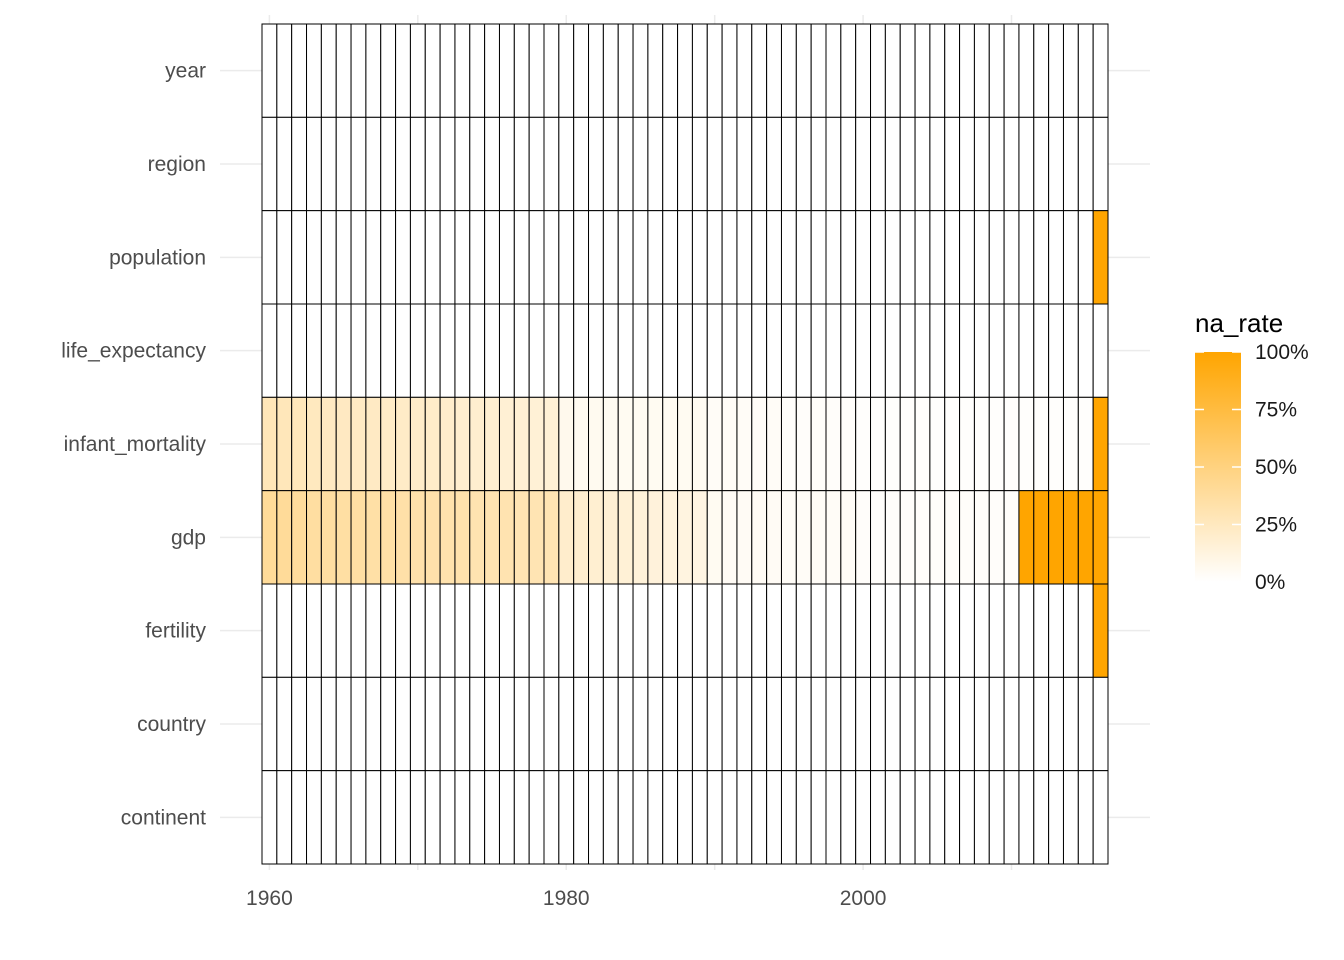 Image resolution: width=1344 pixels, height=960 pixels. I want to click on y-tick-label: population, so click(157, 257).